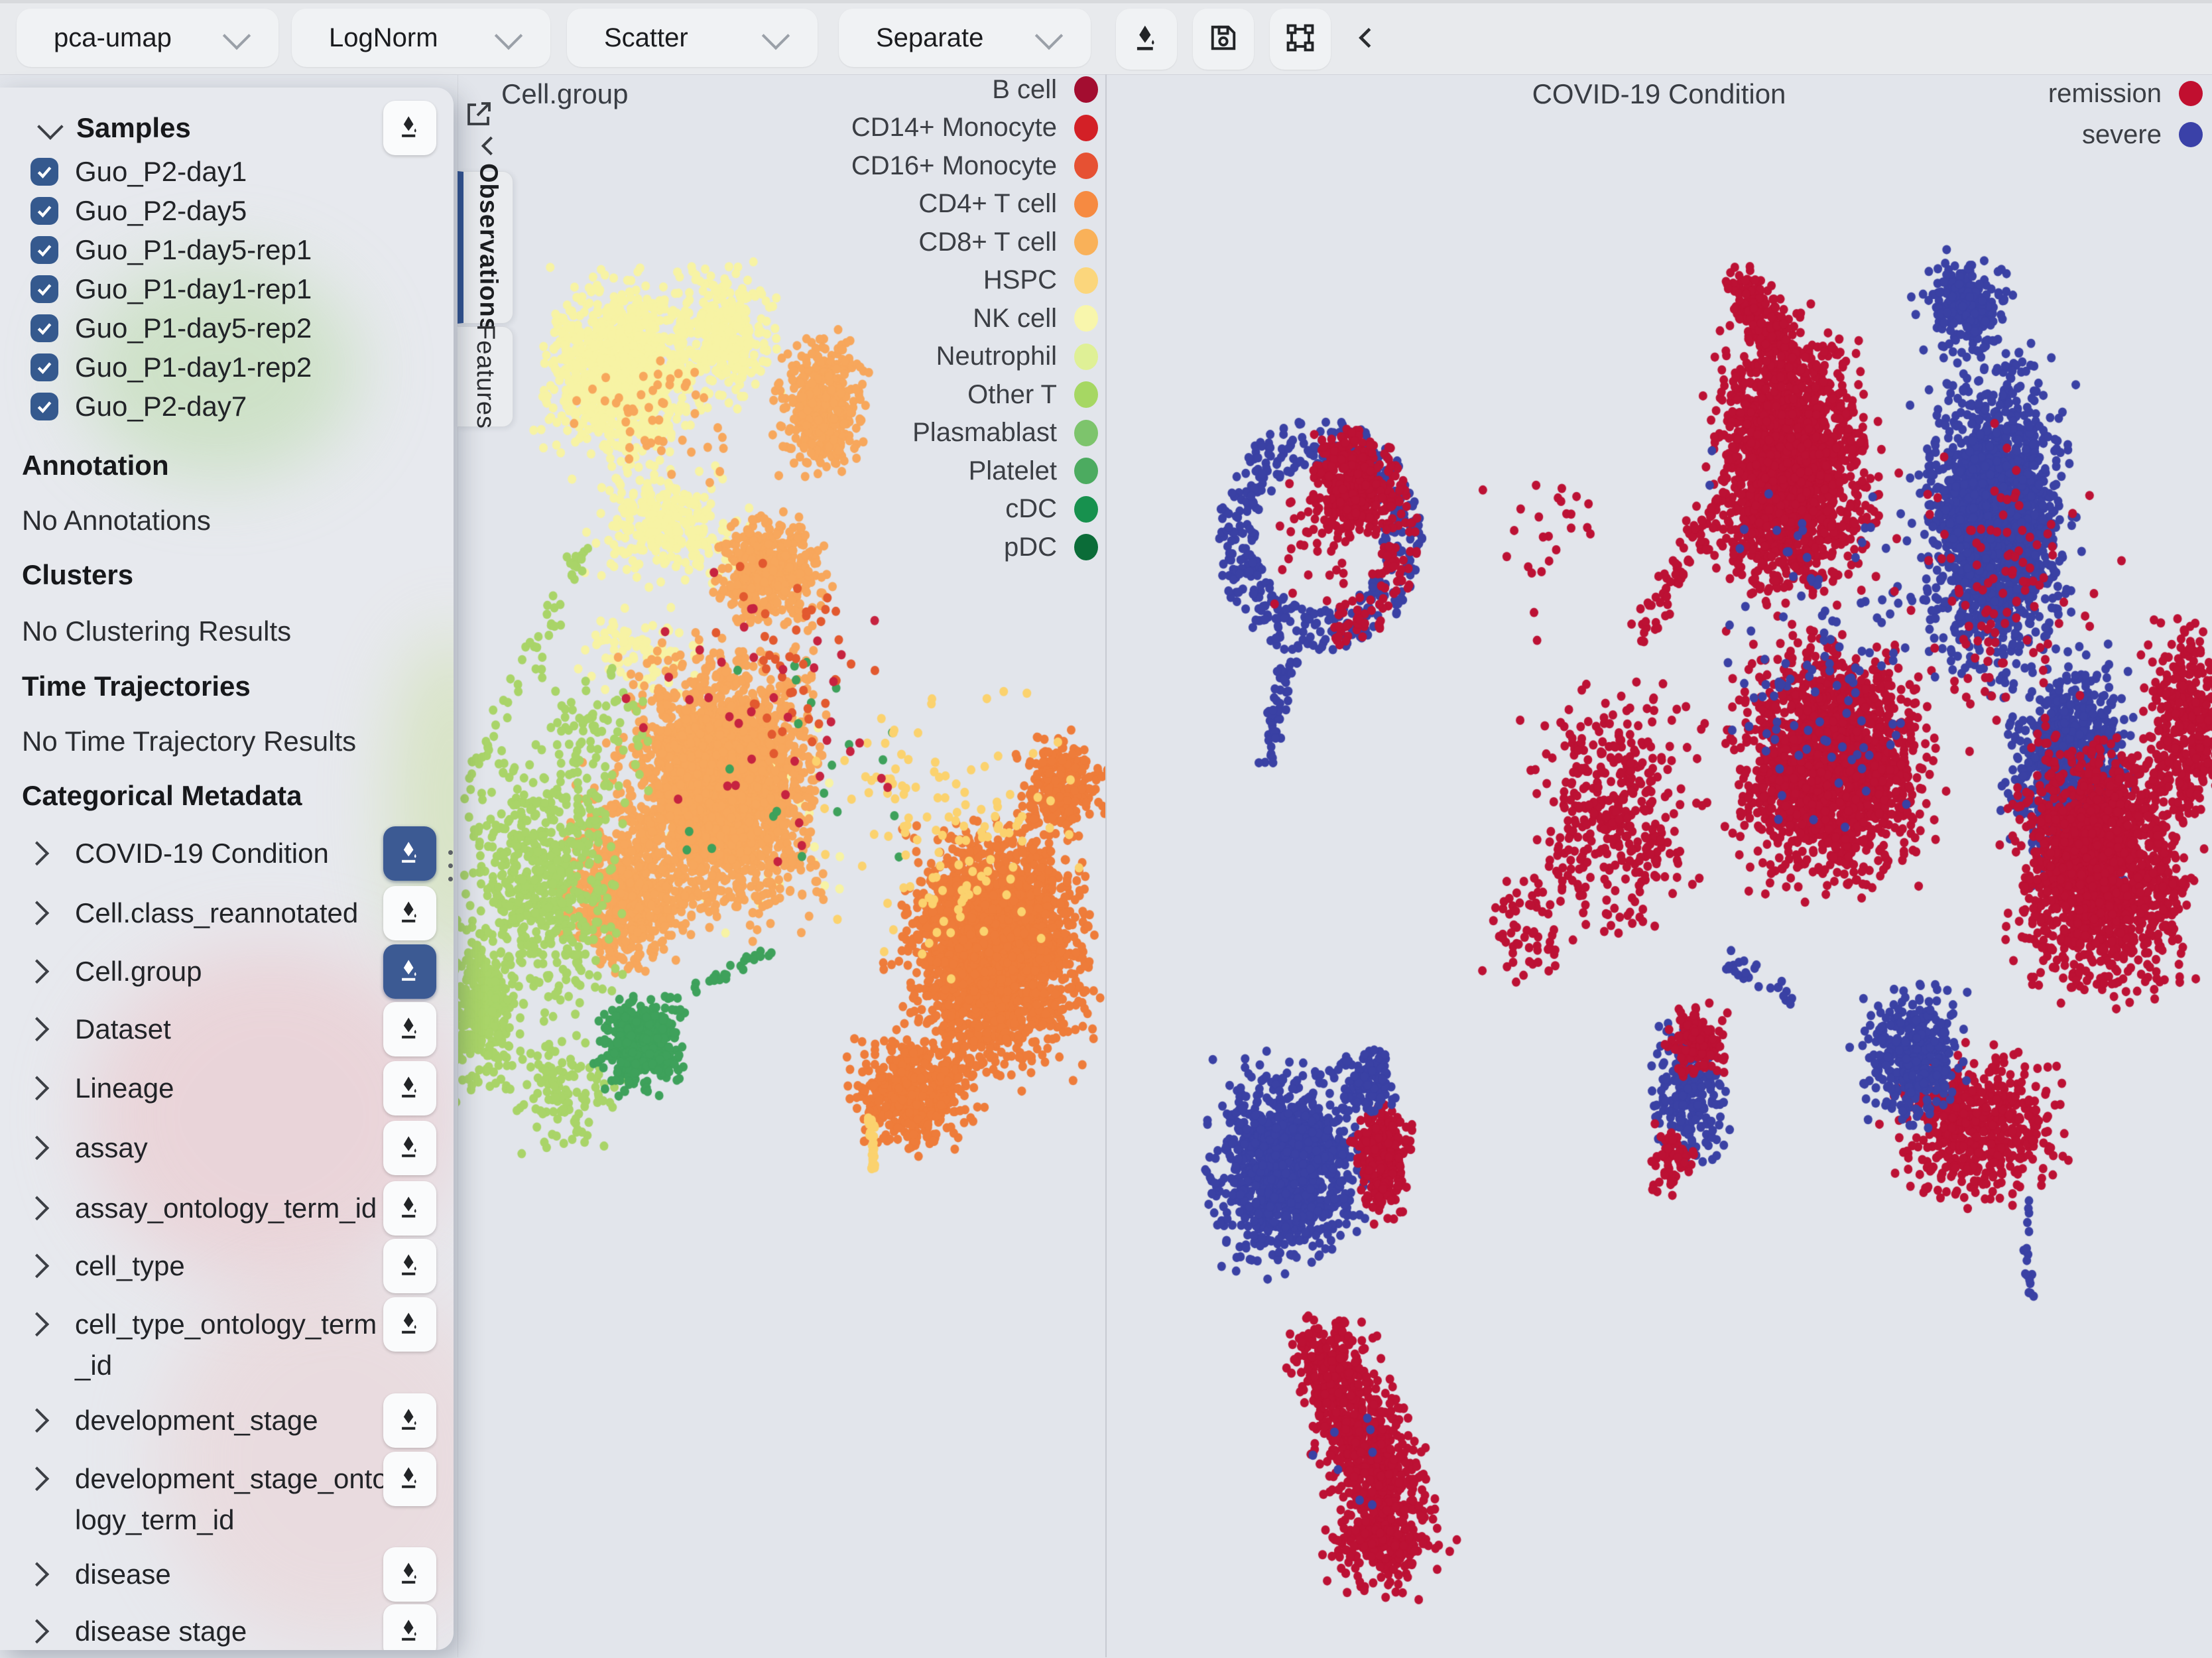 Image resolution: width=2212 pixels, height=1658 pixels. I want to click on metadata-label: assay, so click(111, 1147).